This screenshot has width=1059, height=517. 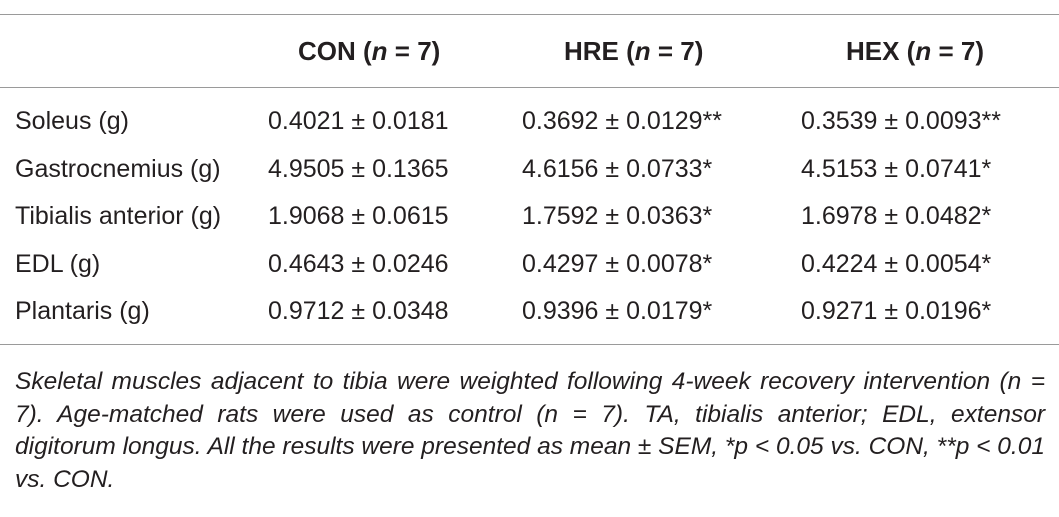 What do you see at coordinates (896, 311) in the screenshot?
I see `hex-value: 0.9271 ± 0.0196*` at bounding box center [896, 311].